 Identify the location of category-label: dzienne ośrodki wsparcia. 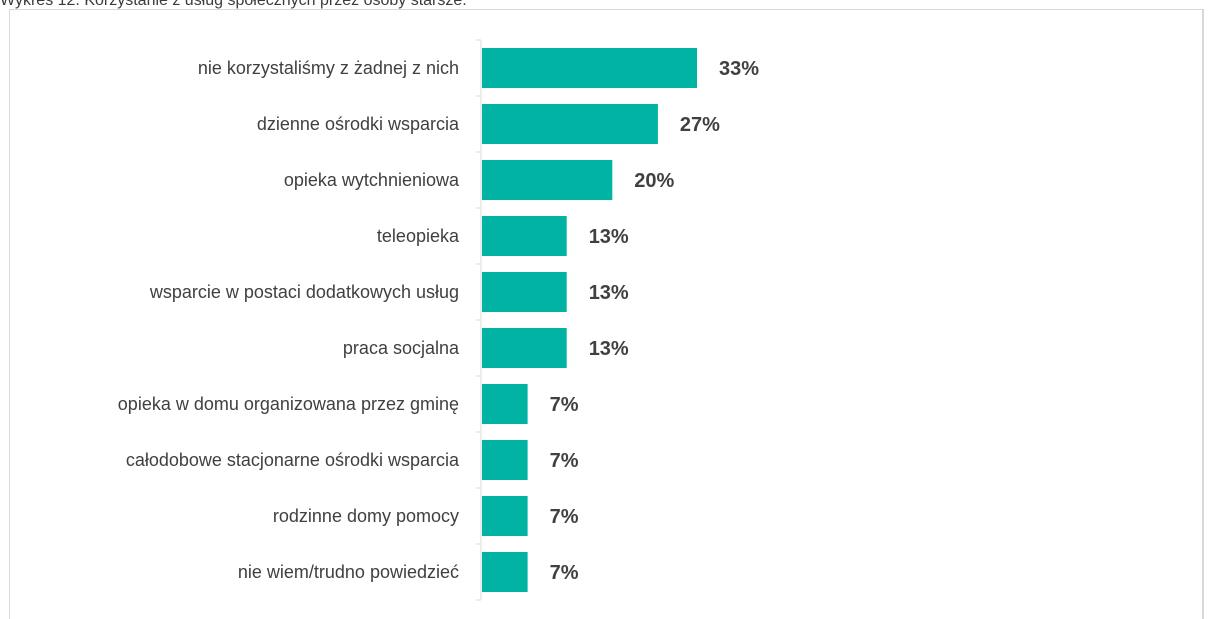
(358, 124).